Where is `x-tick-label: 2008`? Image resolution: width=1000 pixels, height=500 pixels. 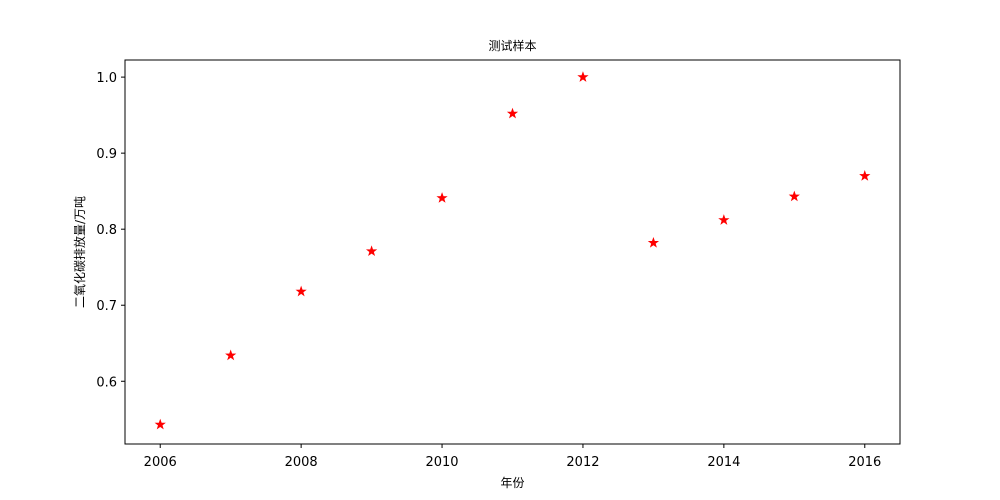
x-tick-label: 2008 is located at coordinates (301, 462).